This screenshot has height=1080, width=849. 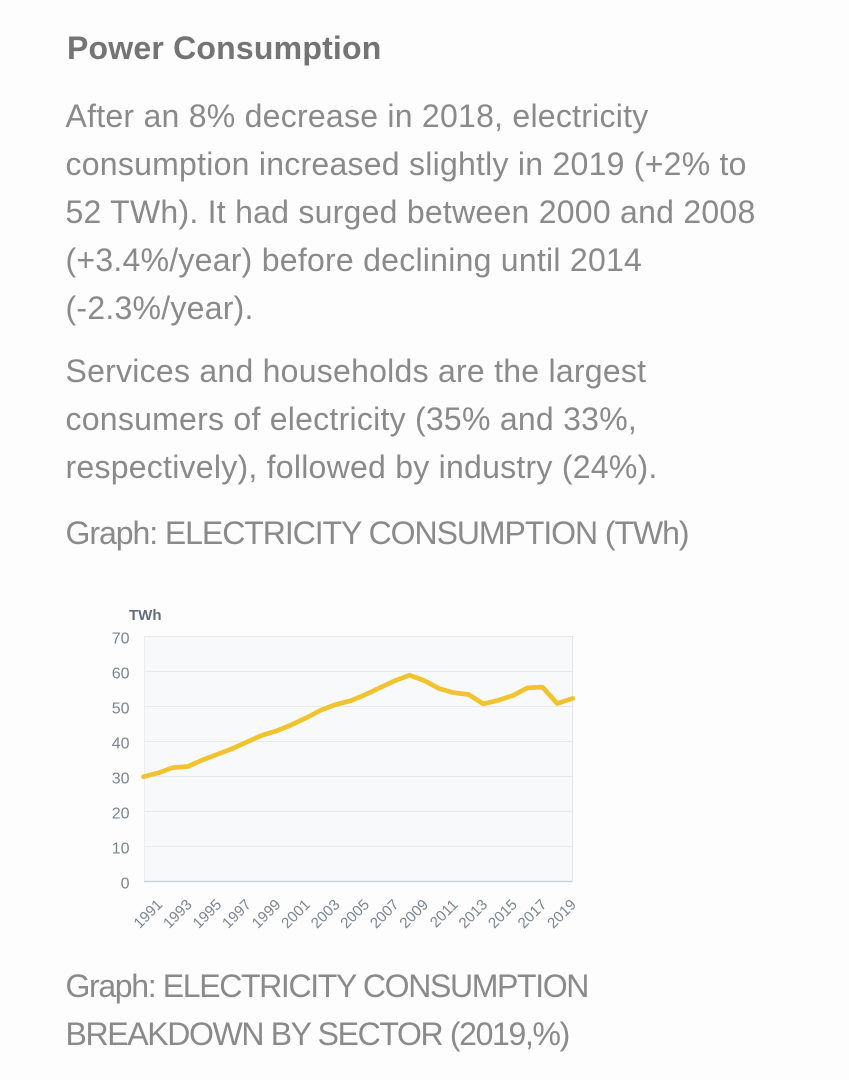 What do you see at coordinates (414, 914) in the screenshot?
I see `svg-text: 2009` at bounding box center [414, 914].